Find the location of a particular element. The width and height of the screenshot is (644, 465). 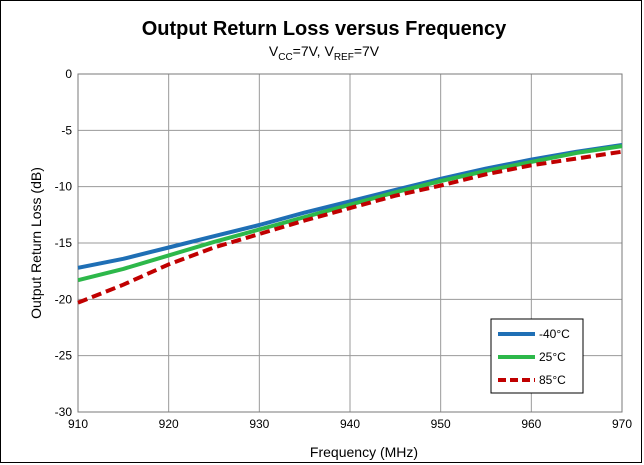

x-tick-label: 960 is located at coordinates (531, 424).